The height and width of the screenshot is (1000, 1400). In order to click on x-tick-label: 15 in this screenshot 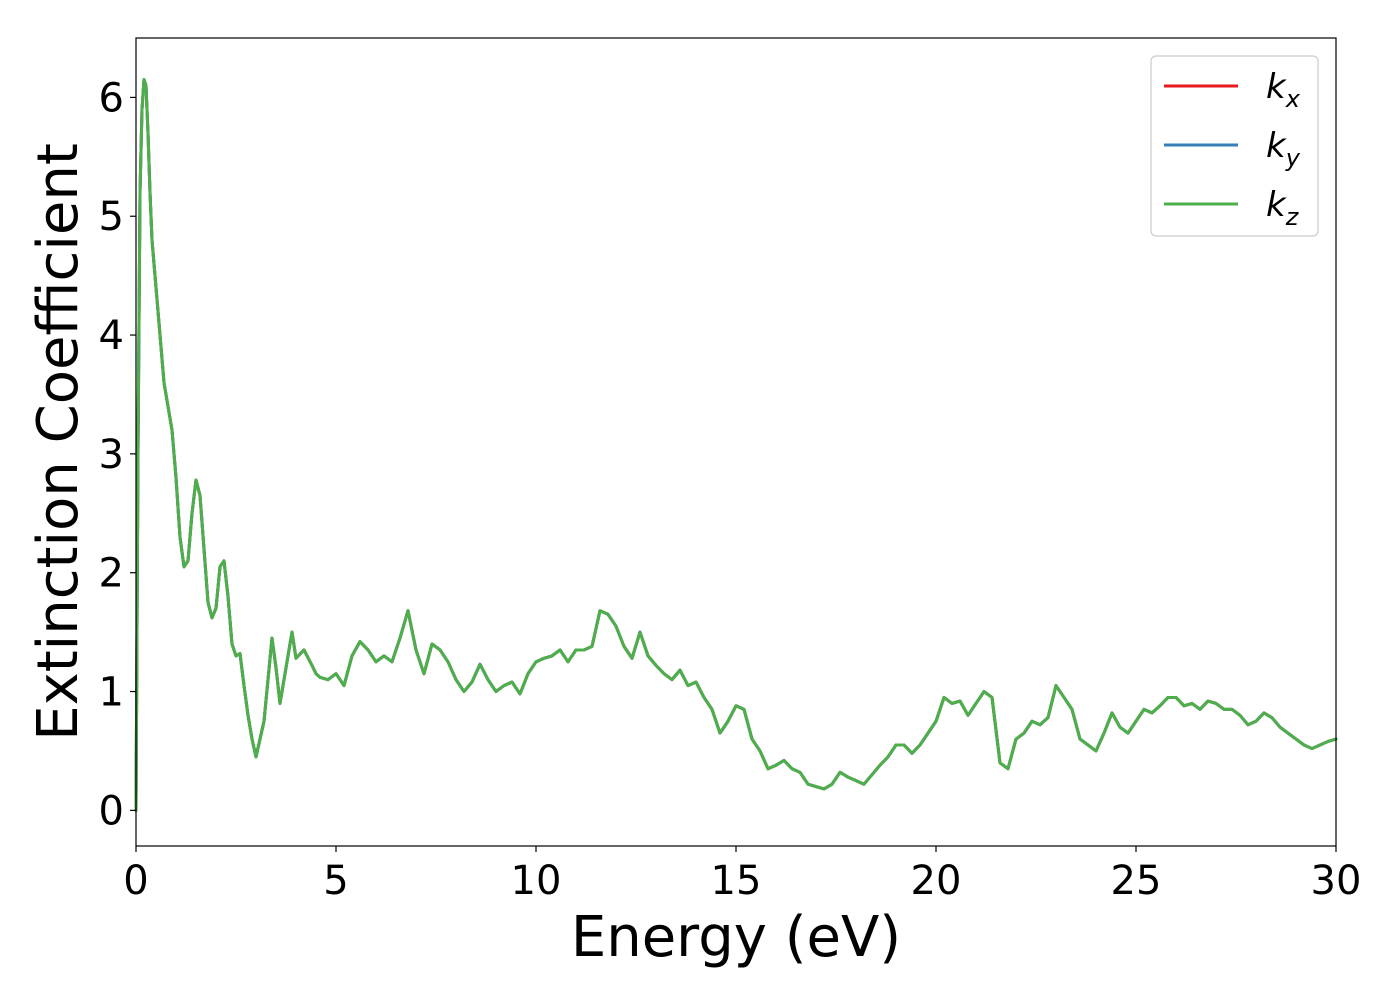, I will do `click(736, 881)`.